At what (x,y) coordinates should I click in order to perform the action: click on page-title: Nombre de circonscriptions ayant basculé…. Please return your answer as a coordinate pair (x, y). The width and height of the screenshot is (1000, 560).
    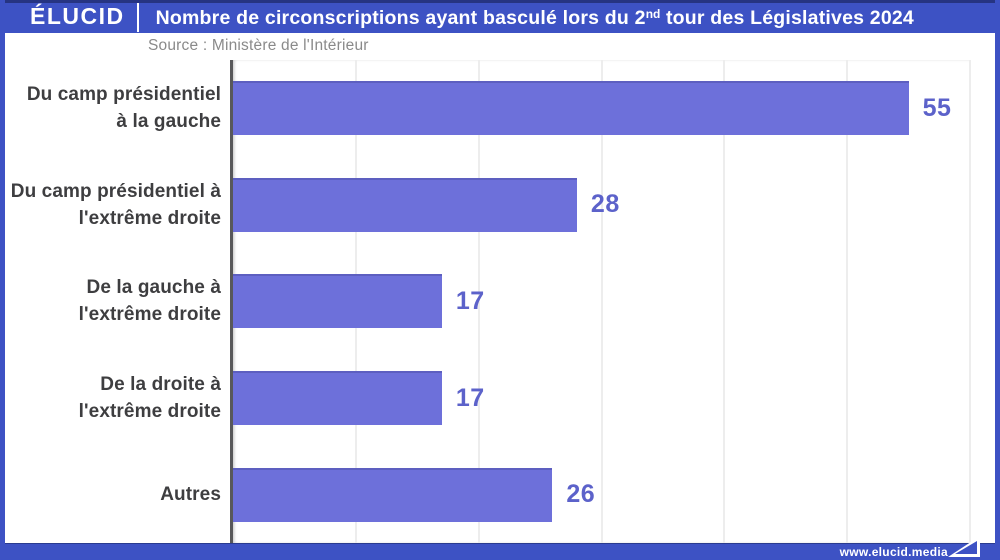
    Looking at the image, I should click on (535, 17).